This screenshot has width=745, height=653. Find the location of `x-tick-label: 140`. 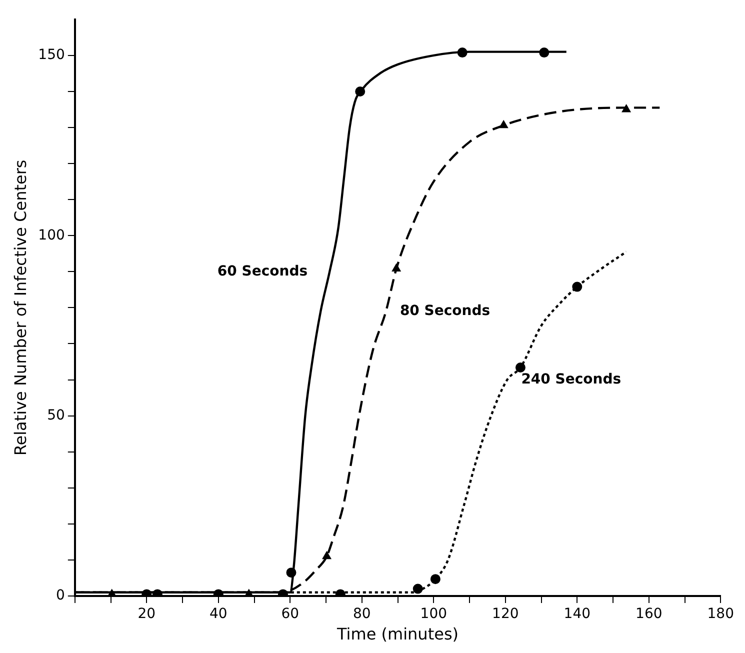

x-tick-label: 140 is located at coordinates (577, 614).